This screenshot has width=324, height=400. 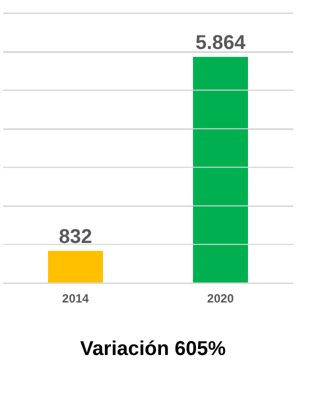 What do you see at coordinates (220, 299) in the screenshot?
I see `x-tick-label: 2020` at bounding box center [220, 299].